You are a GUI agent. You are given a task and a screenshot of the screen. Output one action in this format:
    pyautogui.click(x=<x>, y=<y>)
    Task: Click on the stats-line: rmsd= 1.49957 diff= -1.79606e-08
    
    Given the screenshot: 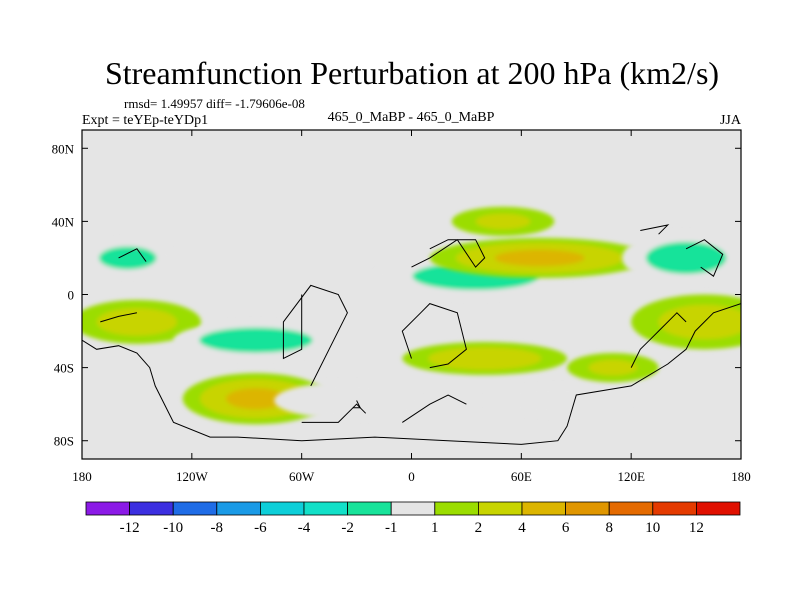 What is the action you would take?
    pyautogui.click(x=214, y=103)
    